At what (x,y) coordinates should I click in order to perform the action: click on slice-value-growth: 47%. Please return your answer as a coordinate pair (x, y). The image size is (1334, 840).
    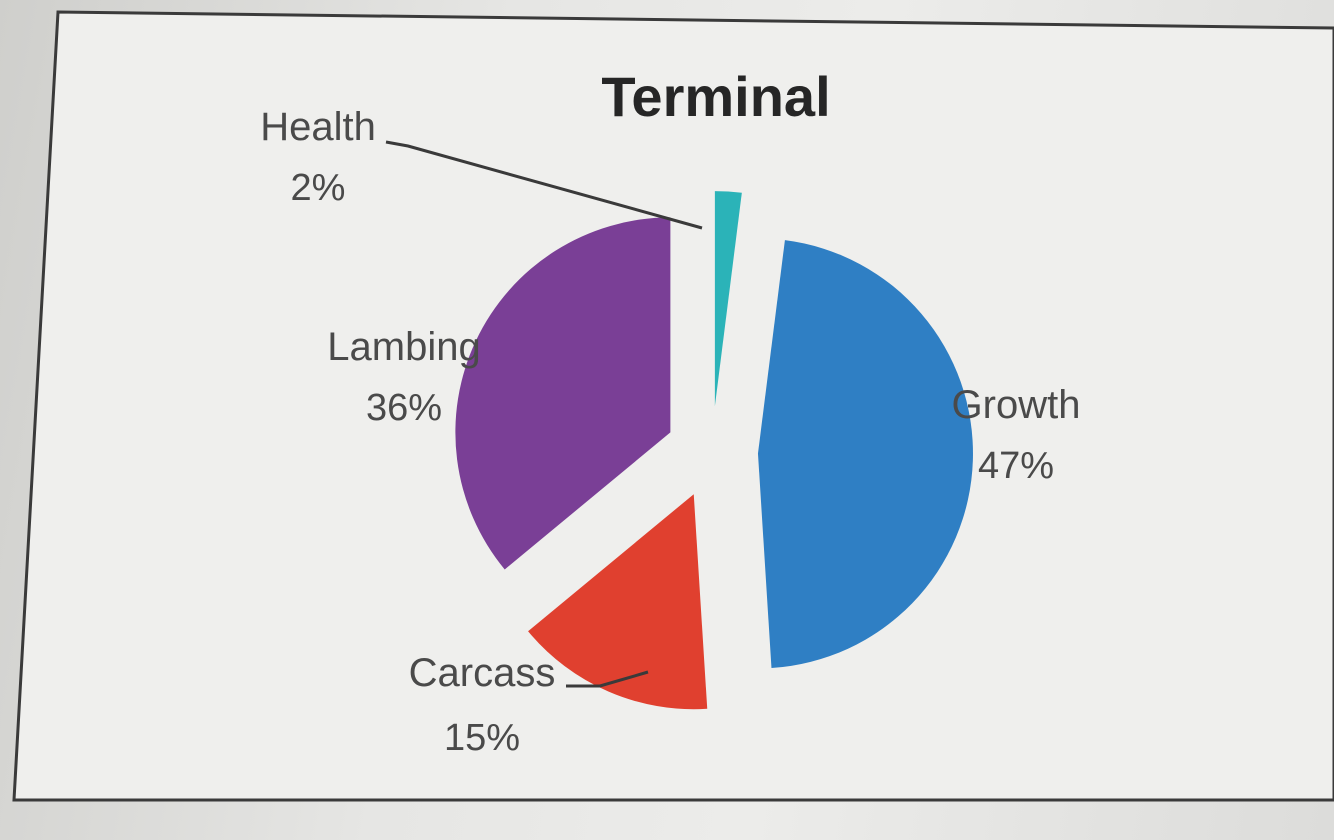
    Looking at the image, I should click on (1016, 466).